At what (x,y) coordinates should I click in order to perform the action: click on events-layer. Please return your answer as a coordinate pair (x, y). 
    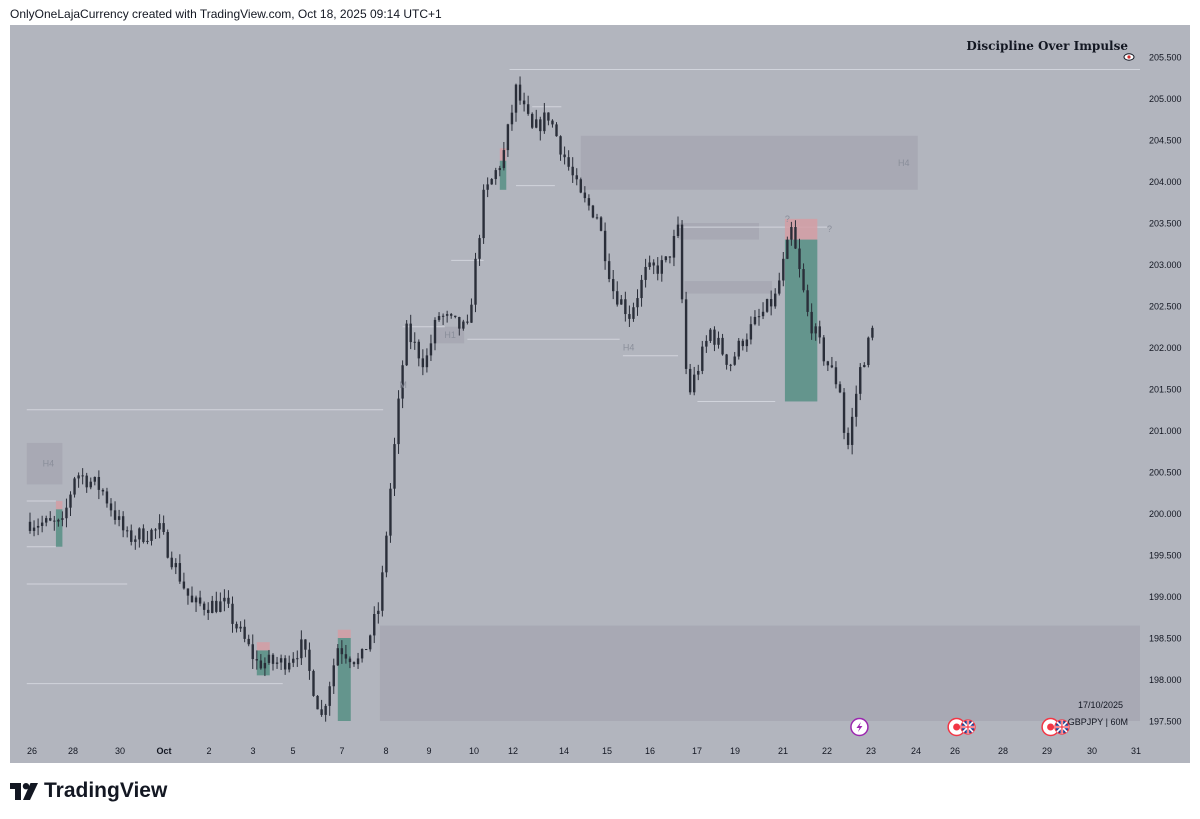
    Looking at the image, I should click on (960, 727).